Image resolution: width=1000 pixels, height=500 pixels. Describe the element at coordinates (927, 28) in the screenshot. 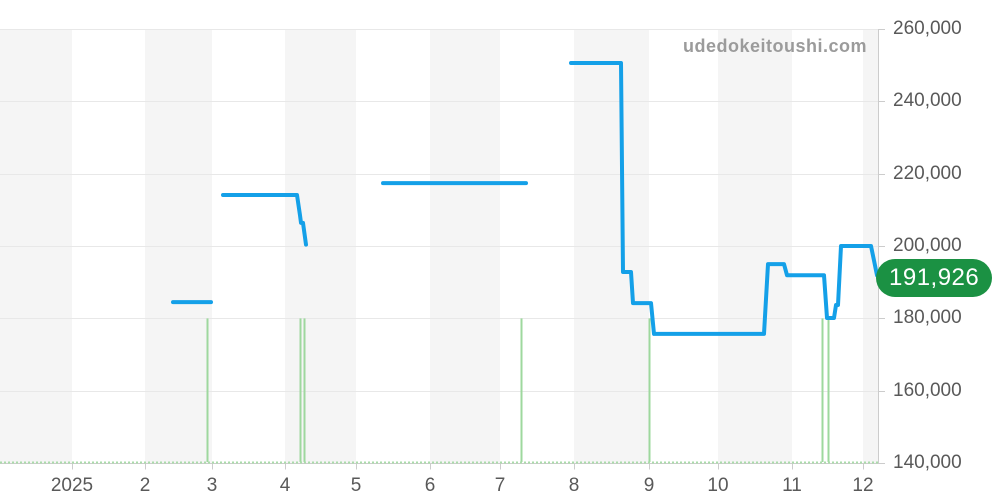

I see `y-axis-label: 260,000` at that location.